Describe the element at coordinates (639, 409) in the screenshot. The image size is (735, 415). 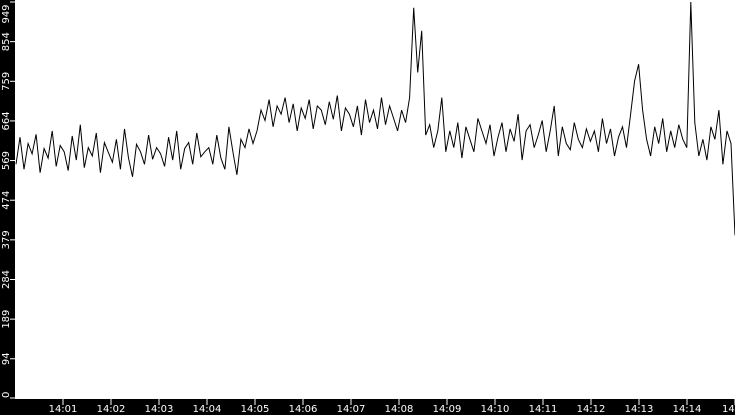
I see `x-tick-label: 14:13` at that location.